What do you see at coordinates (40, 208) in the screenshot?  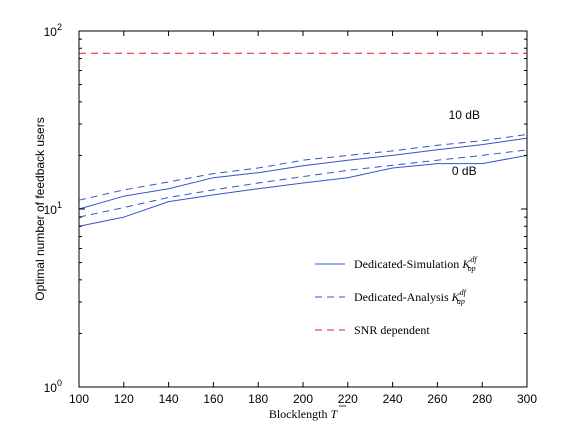 I see `y-axis-label: Optimal number of feedback users` at bounding box center [40, 208].